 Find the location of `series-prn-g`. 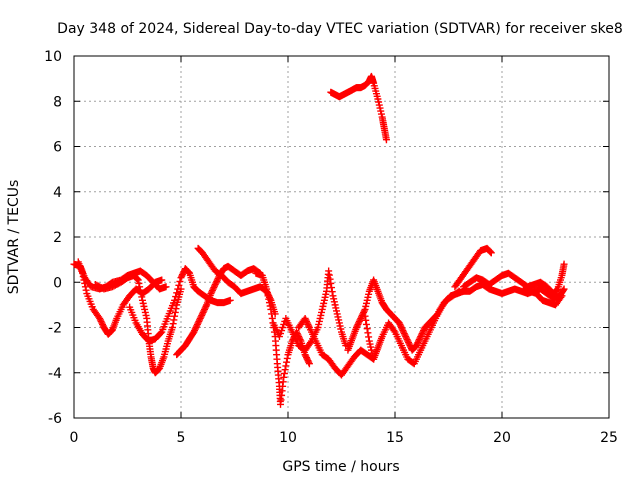

series-prn-g is located at coordinates (282, 338).